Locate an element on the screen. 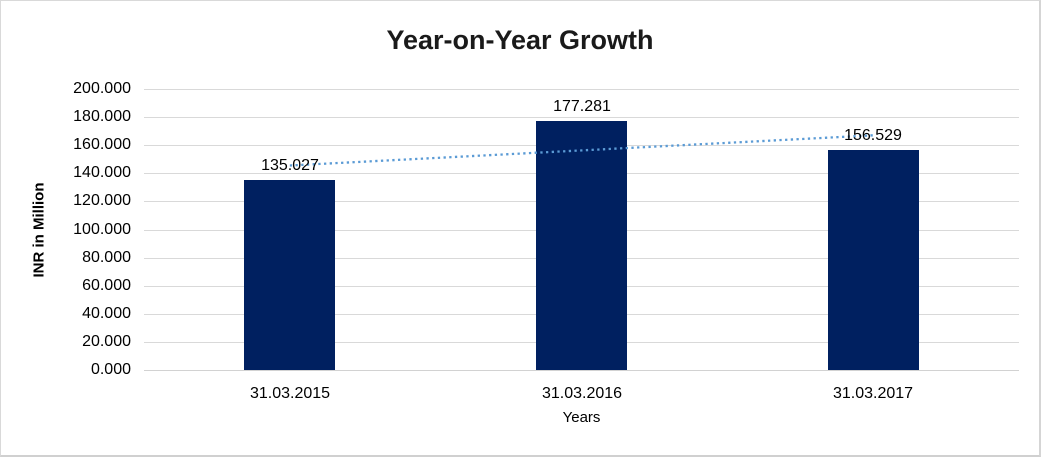 The width and height of the screenshot is (1041, 457). y-tick-label: 160.000 is located at coordinates (102, 144).